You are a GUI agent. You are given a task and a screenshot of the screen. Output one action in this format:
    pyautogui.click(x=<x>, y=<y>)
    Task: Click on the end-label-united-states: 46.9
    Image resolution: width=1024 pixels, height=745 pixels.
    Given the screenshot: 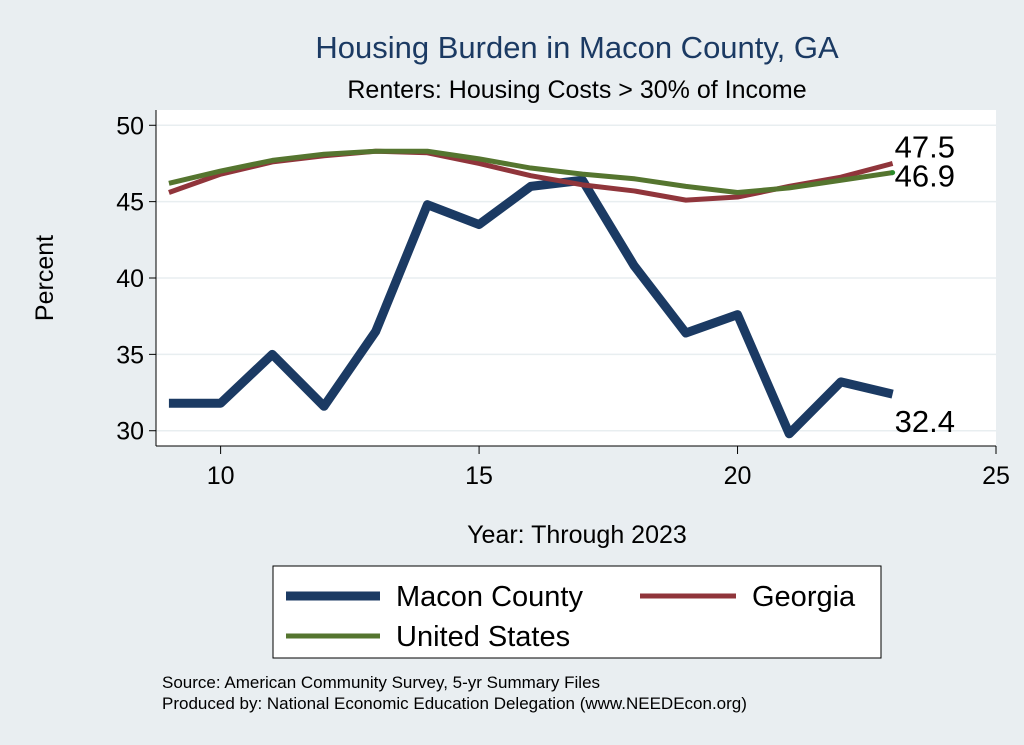 What is the action you would take?
    pyautogui.click(x=925, y=176)
    